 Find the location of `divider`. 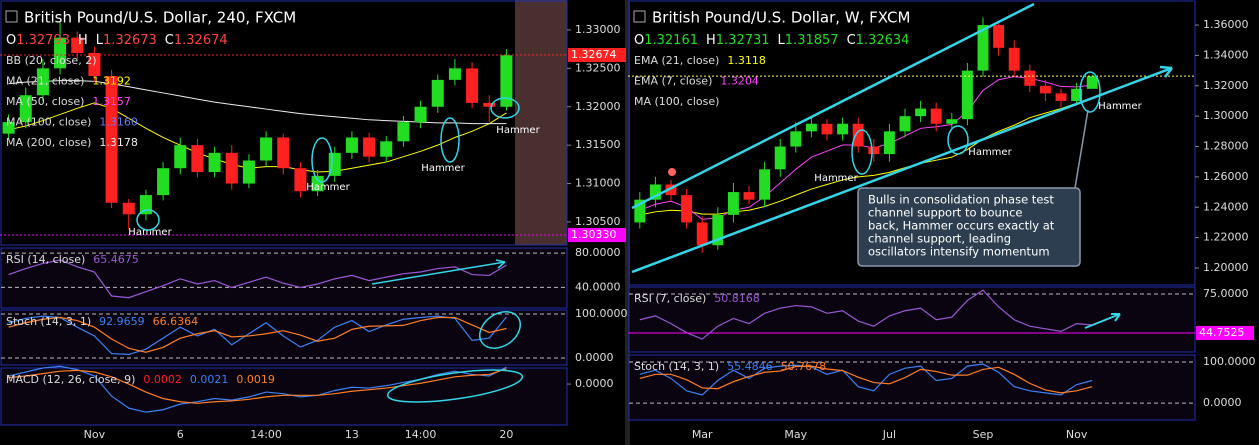

divider is located at coordinates (627, 222).